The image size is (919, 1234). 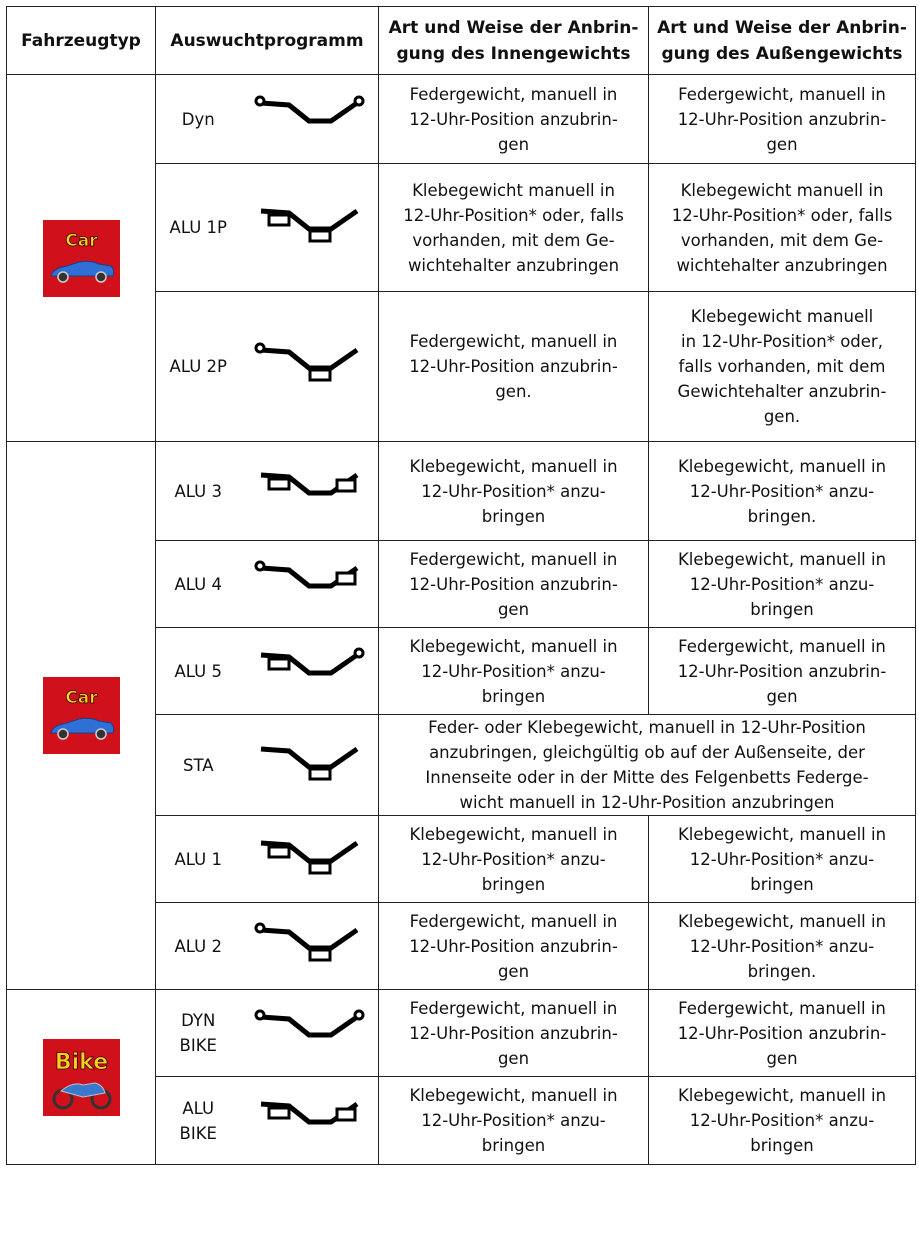 I want to click on text-line: ALU 3, so click(x=198, y=491).